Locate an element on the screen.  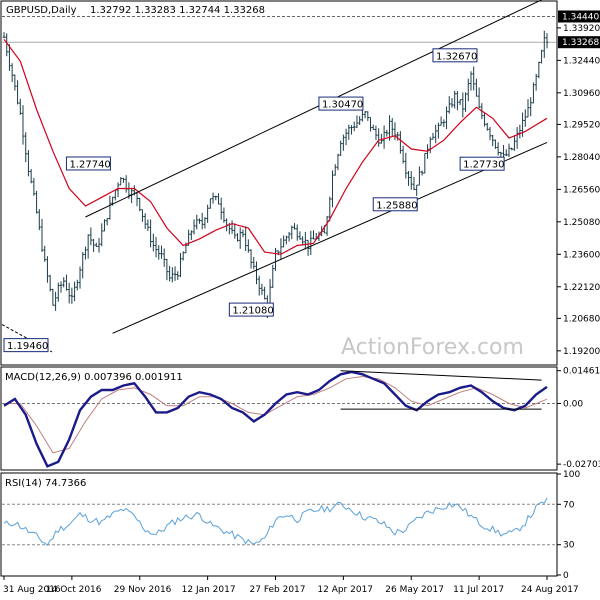
price-level-label: 1.34440 is located at coordinates (580, 17).